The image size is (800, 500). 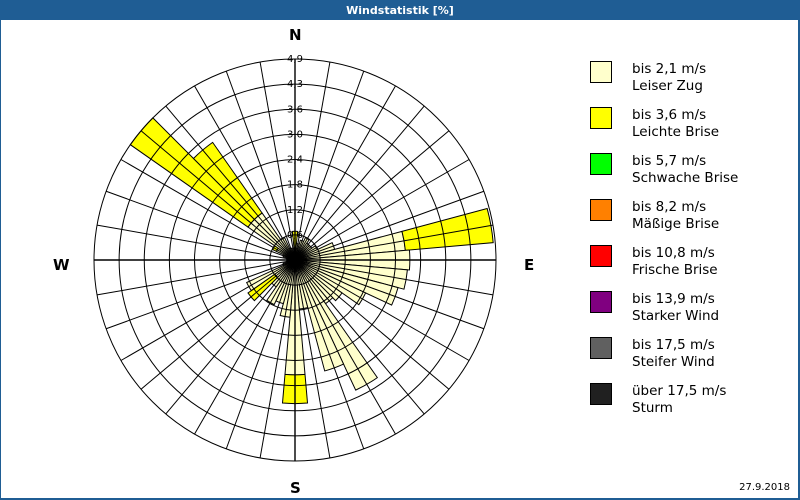 I want to click on compass-south-label: S, so click(x=295, y=488).